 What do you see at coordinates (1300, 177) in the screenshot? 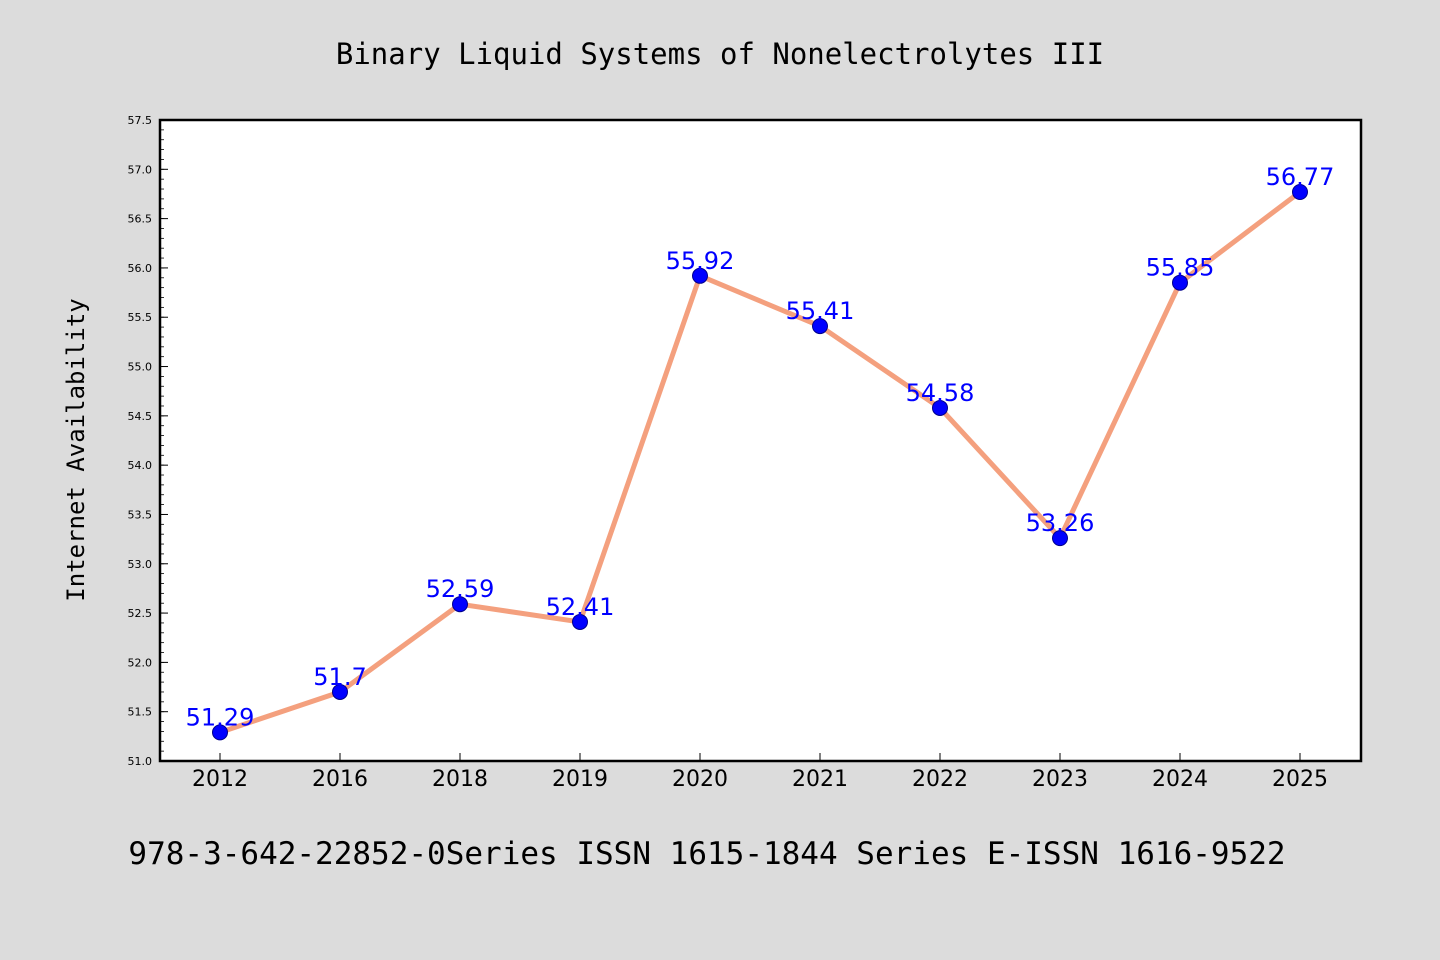
I see `data-label: 56.77` at bounding box center [1300, 177].